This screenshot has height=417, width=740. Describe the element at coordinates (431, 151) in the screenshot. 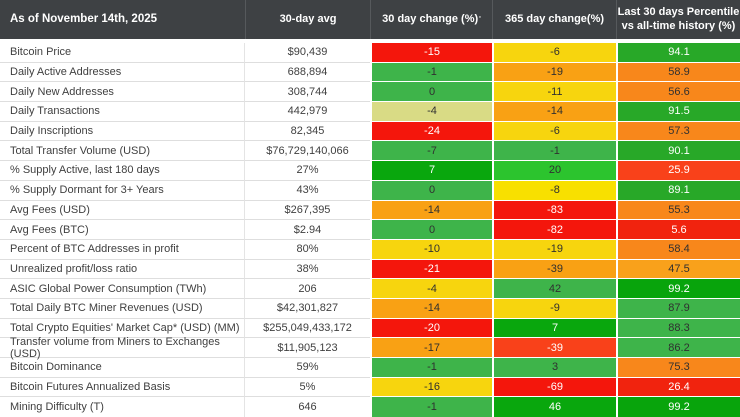

I see `metric-30day-change-cell: -7` at that location.